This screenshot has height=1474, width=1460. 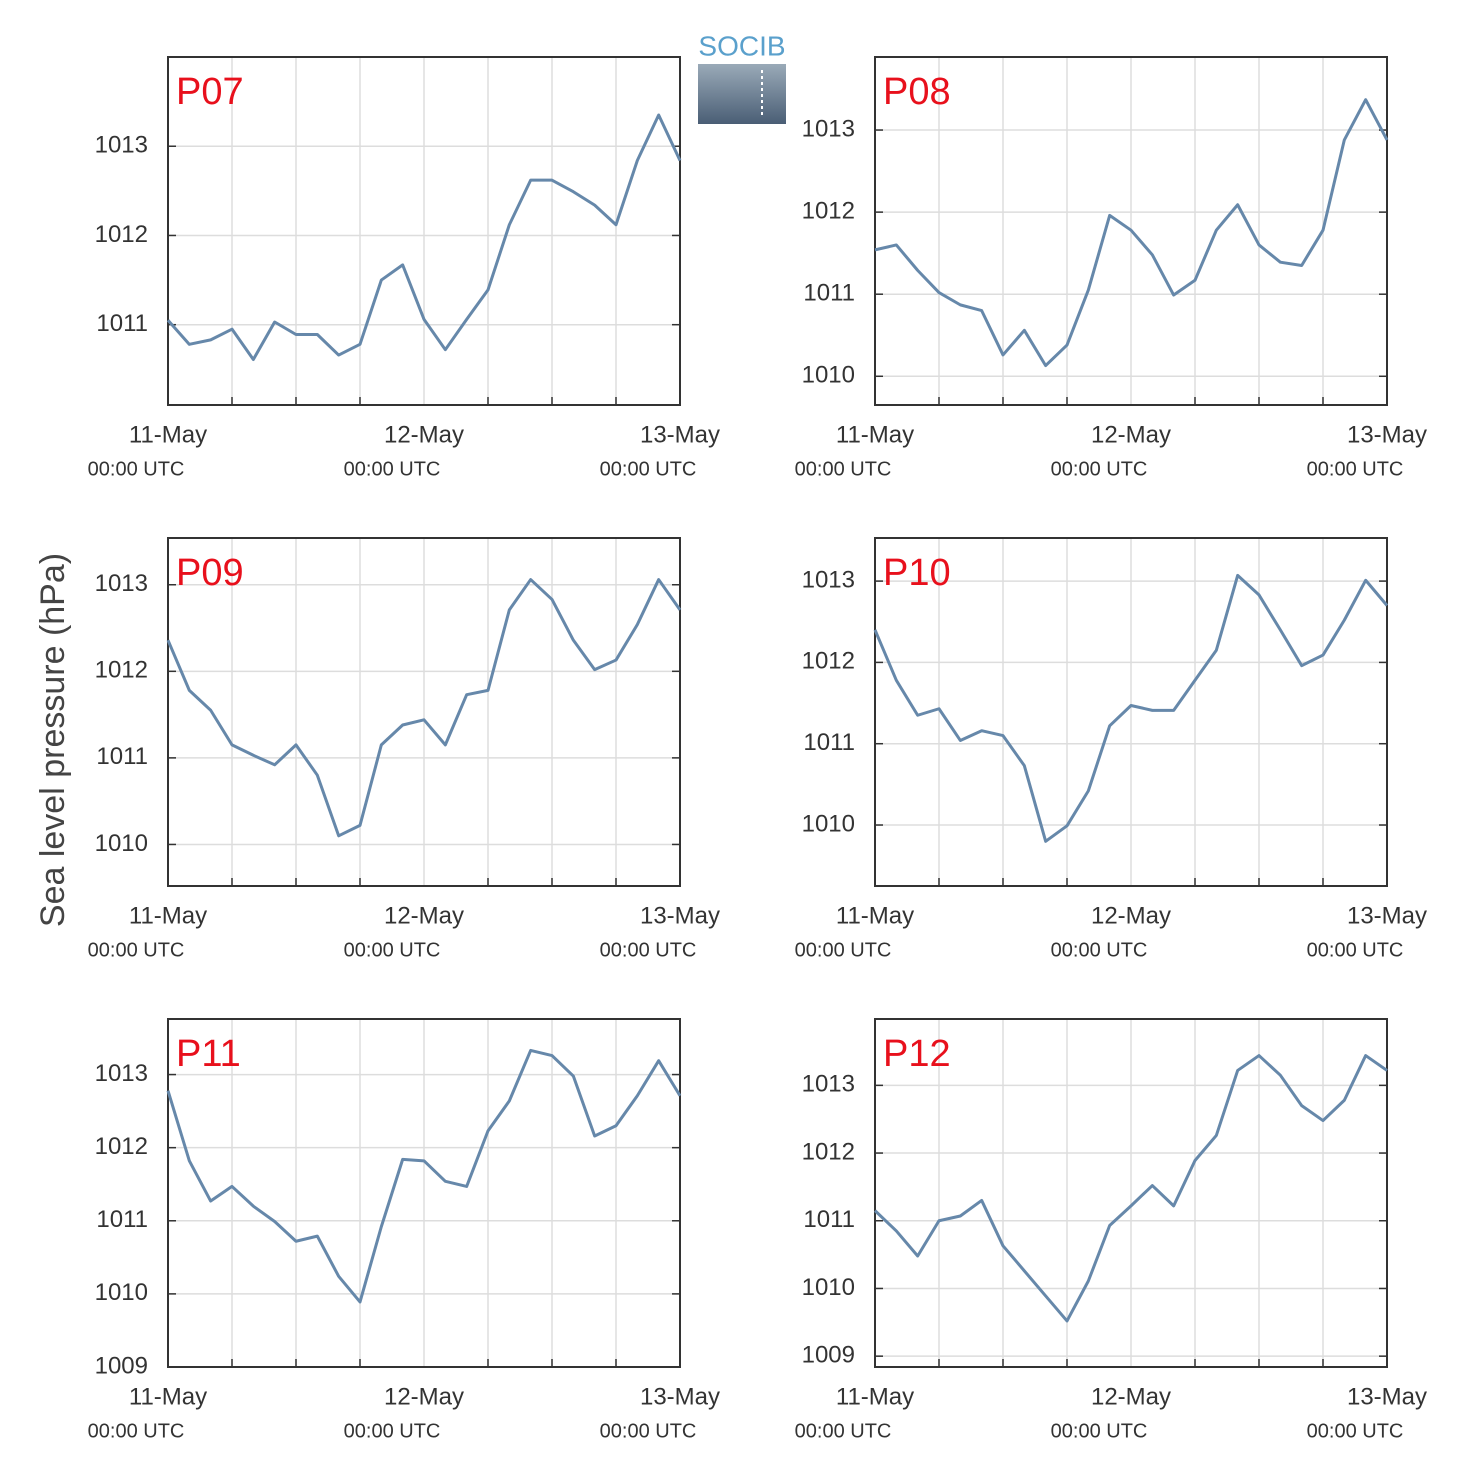 I want to click on subplot-title: P09, so click(x=210, y=573).